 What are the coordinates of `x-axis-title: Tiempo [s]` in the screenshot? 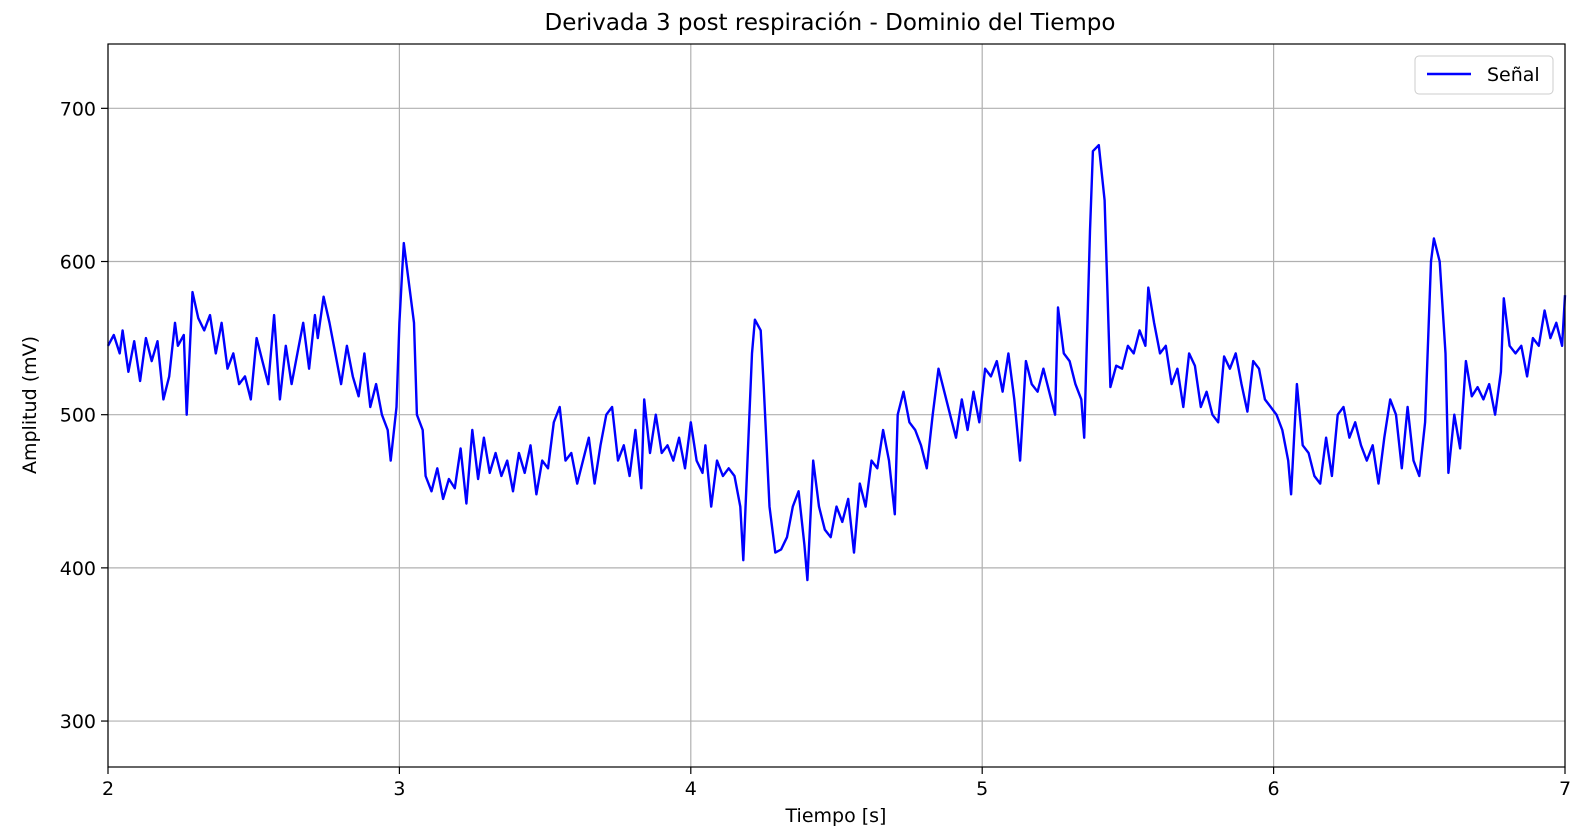 It's located at (836, 816).